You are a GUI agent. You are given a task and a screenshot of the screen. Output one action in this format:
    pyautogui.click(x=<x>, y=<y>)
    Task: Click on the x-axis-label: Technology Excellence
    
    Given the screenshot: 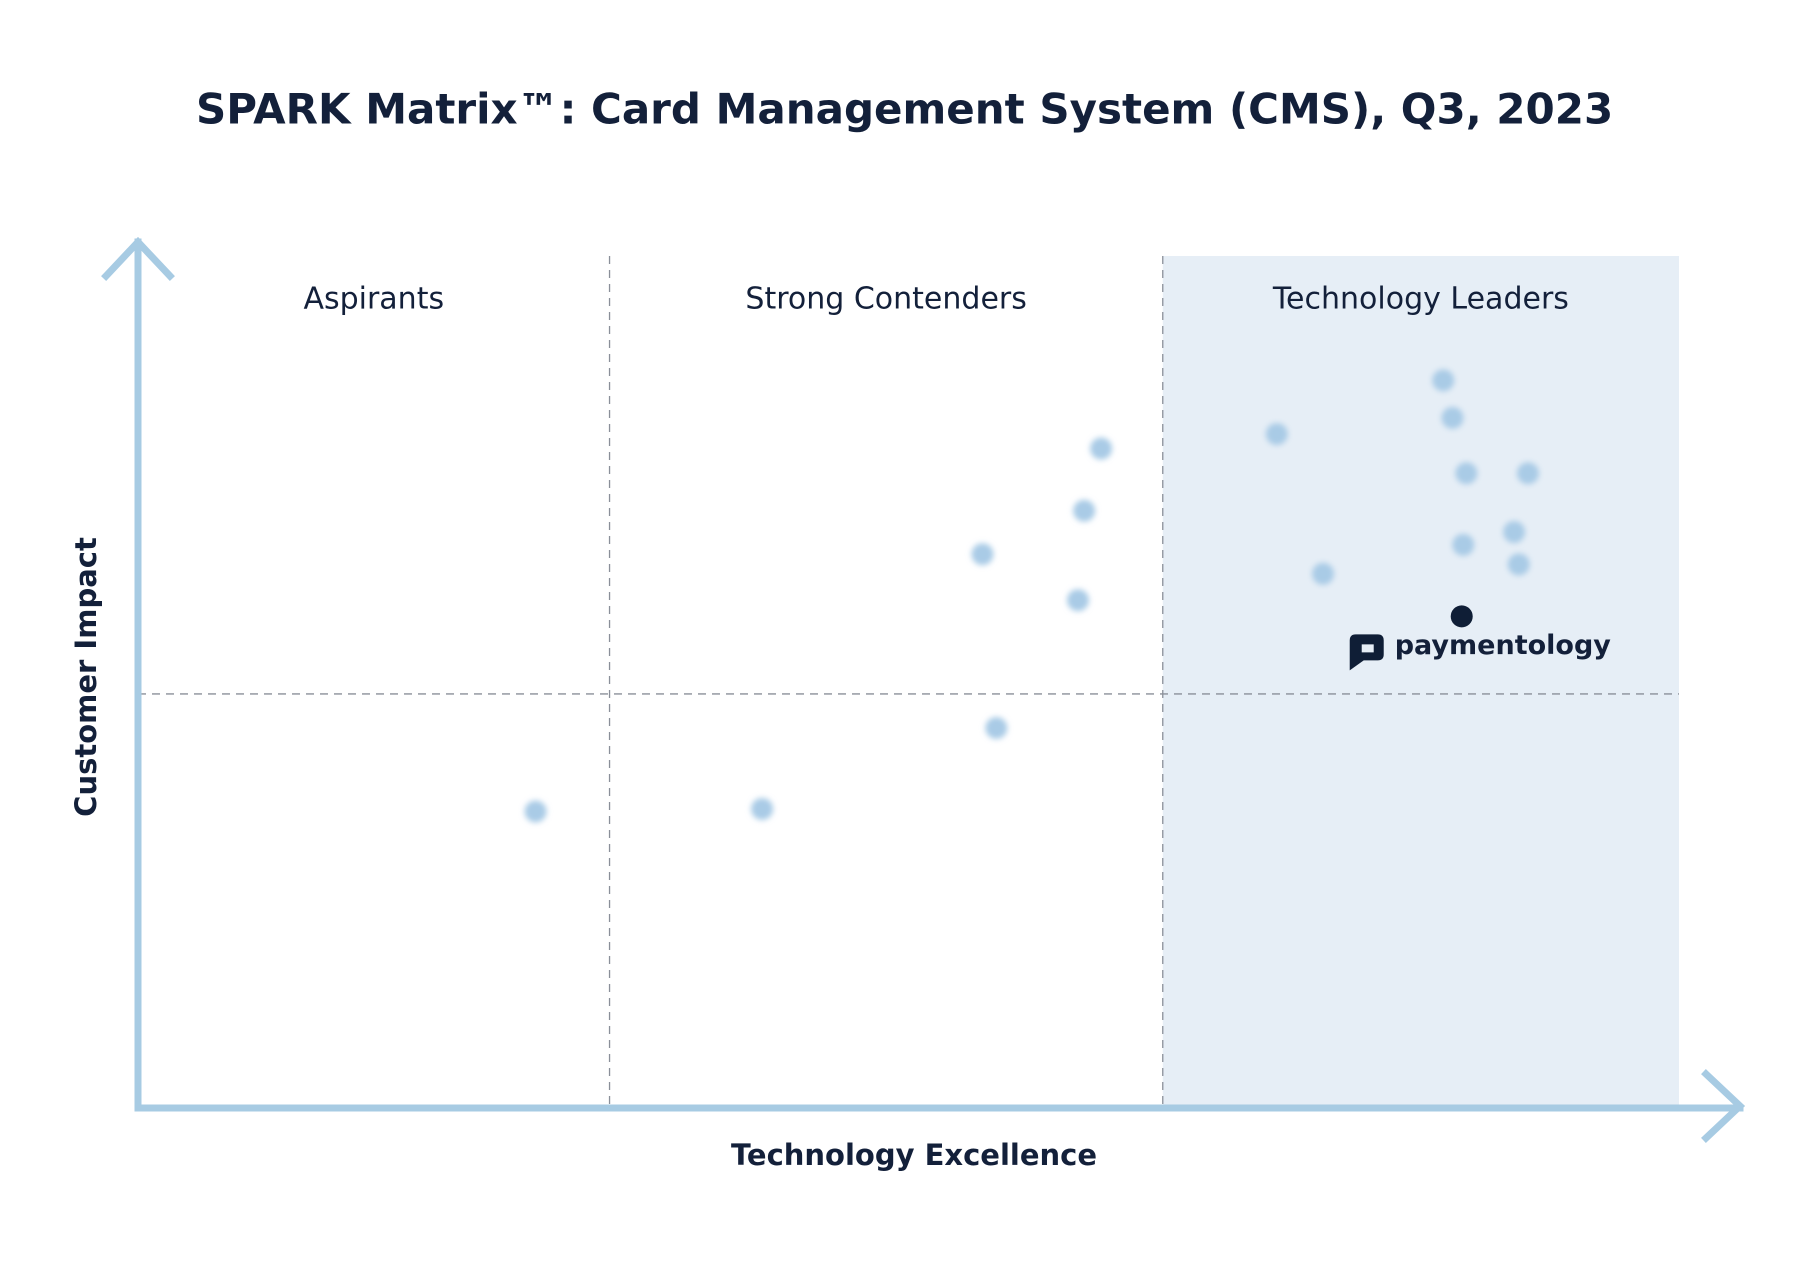 What is the action you would take?
    pyautogui.click(x=914, y=1155)
    